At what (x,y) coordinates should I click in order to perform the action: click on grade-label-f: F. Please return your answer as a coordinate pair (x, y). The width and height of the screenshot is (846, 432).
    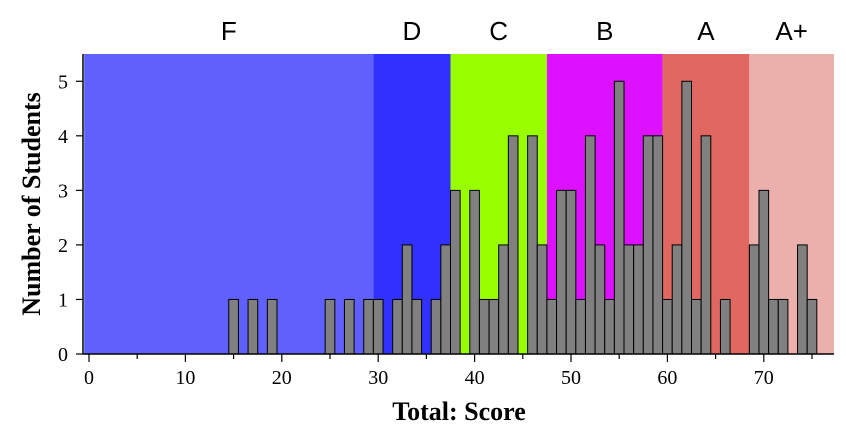
    Looking at the image, I should click on (229, 31).